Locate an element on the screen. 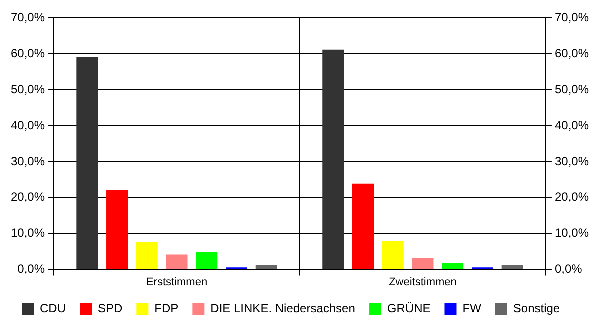 This screenshot has width=600, height=333. legend-label: CDU is located at coordinates (53, 308).